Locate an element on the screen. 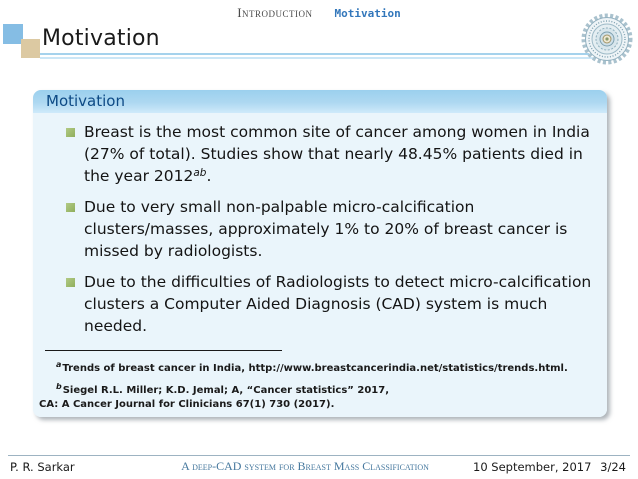  title-decoration-blue-square is located at coordinates (13, 34).